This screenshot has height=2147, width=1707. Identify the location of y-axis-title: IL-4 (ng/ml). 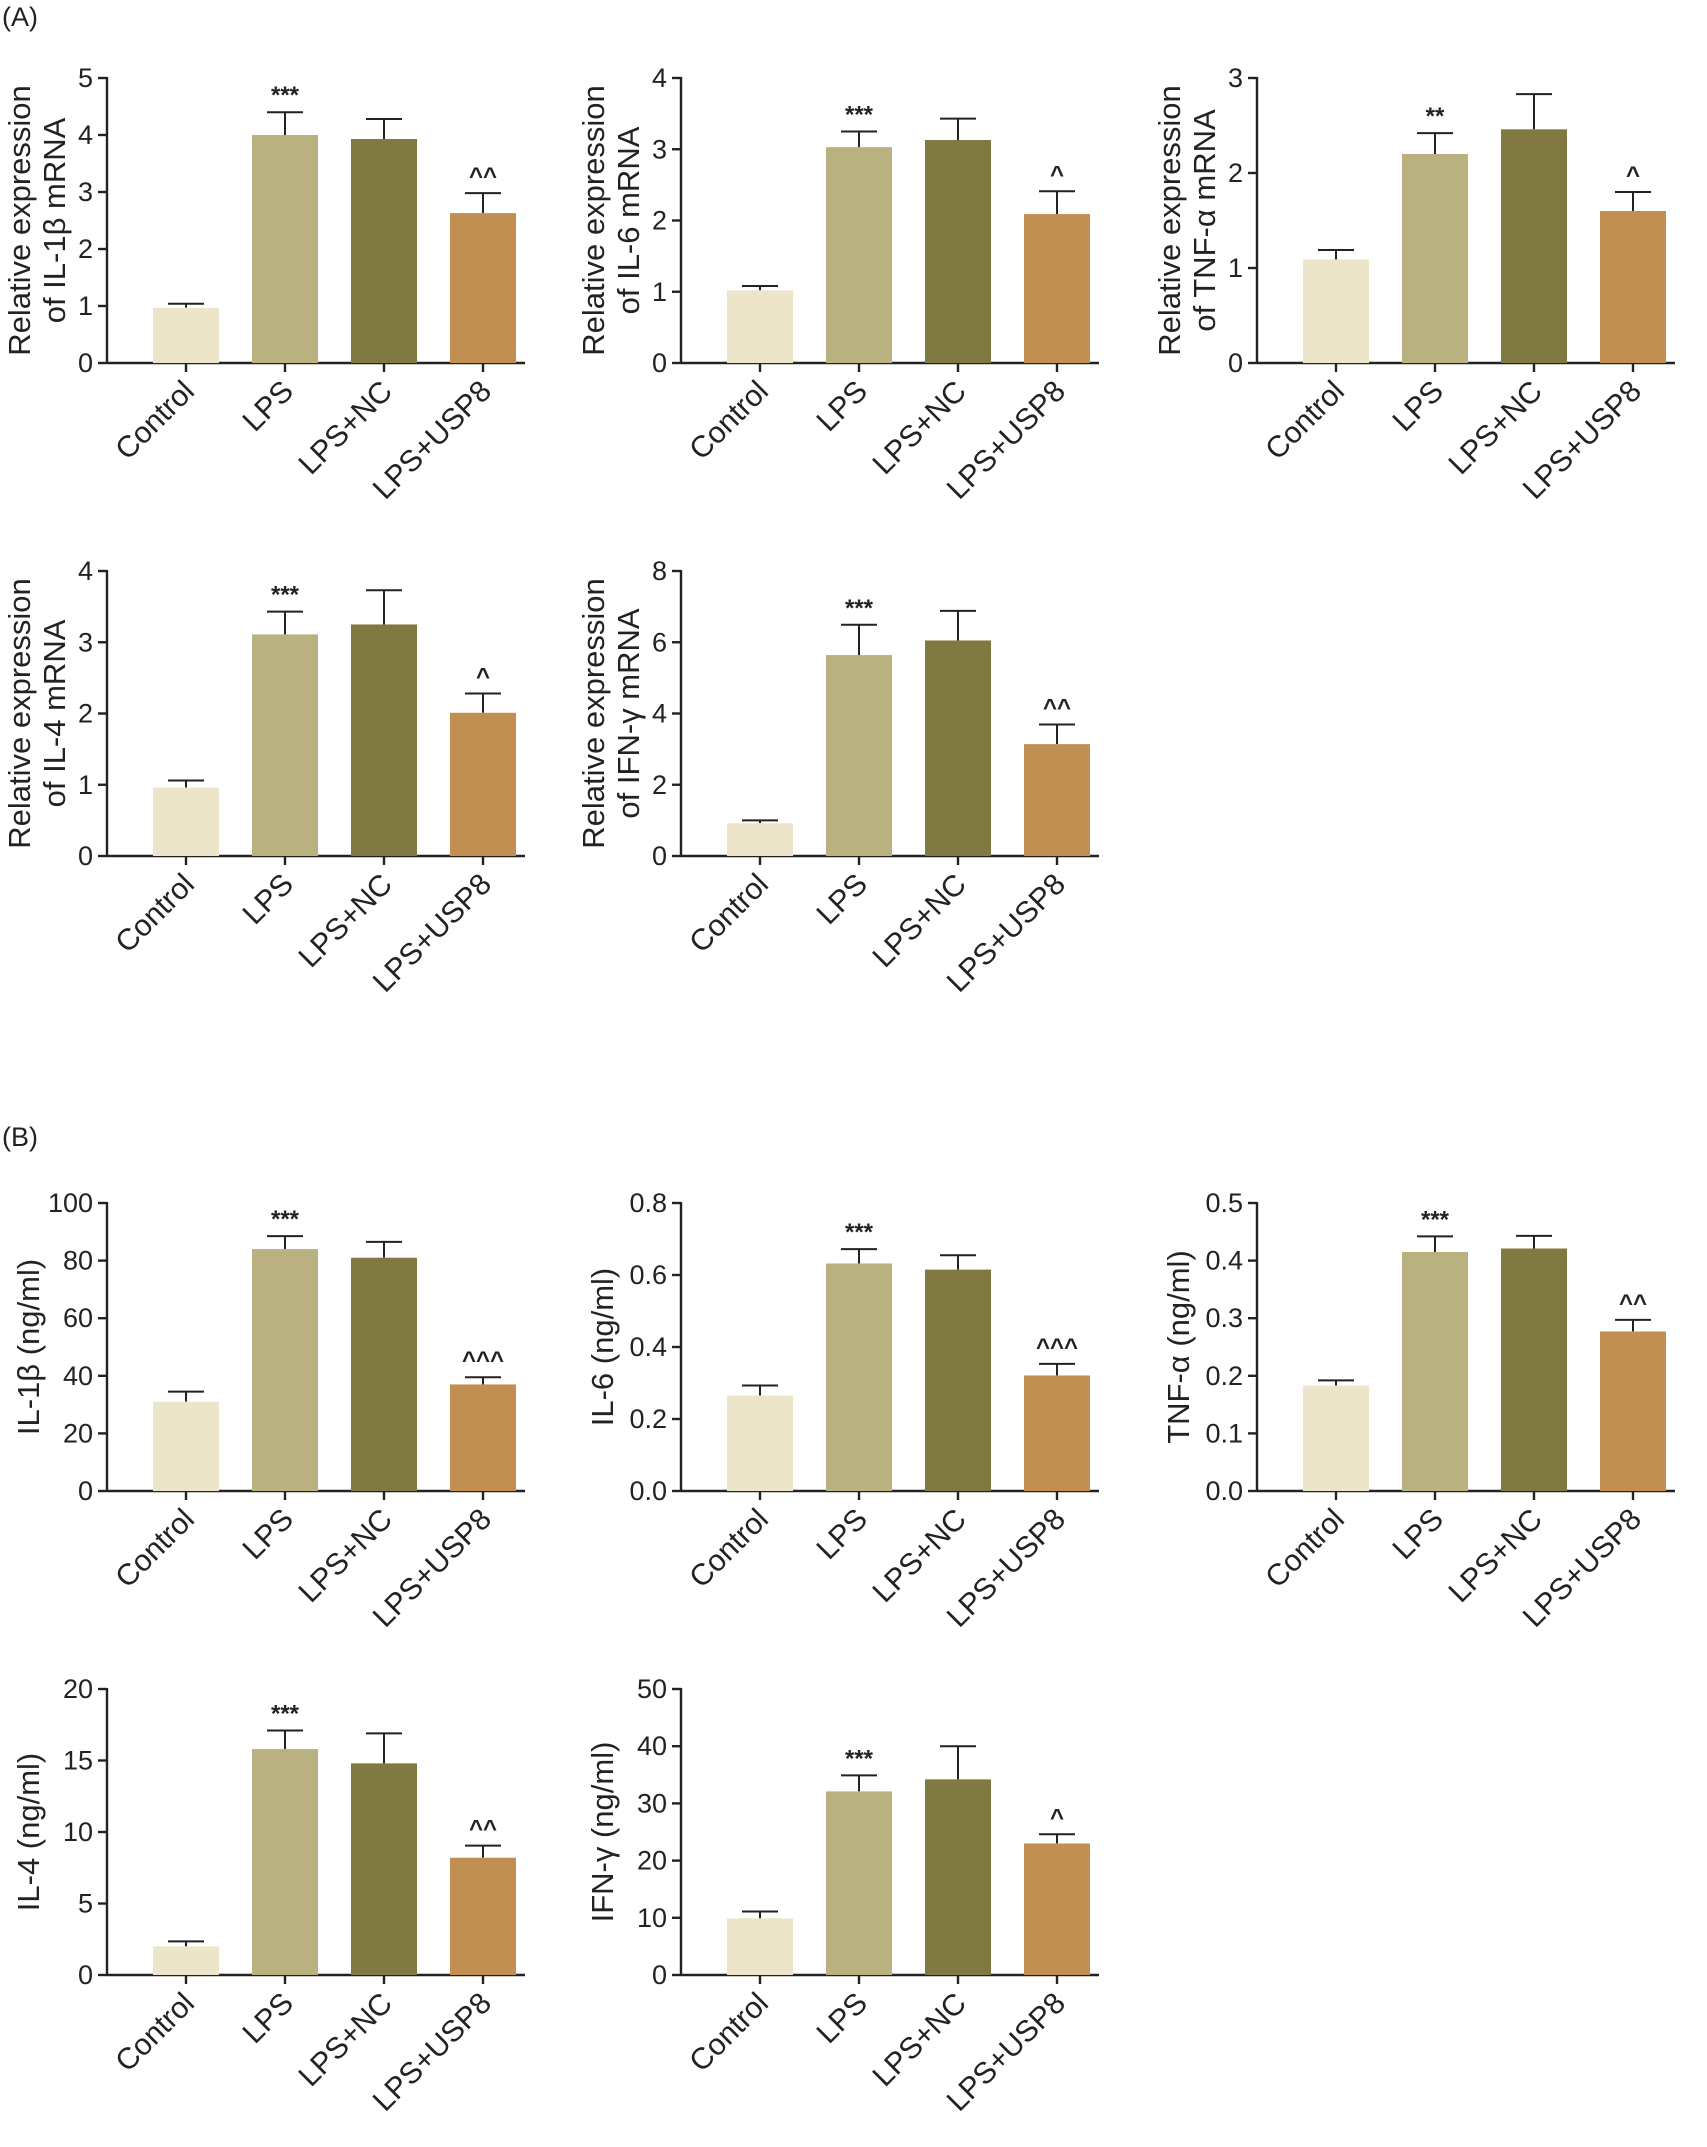
(28, 1832).